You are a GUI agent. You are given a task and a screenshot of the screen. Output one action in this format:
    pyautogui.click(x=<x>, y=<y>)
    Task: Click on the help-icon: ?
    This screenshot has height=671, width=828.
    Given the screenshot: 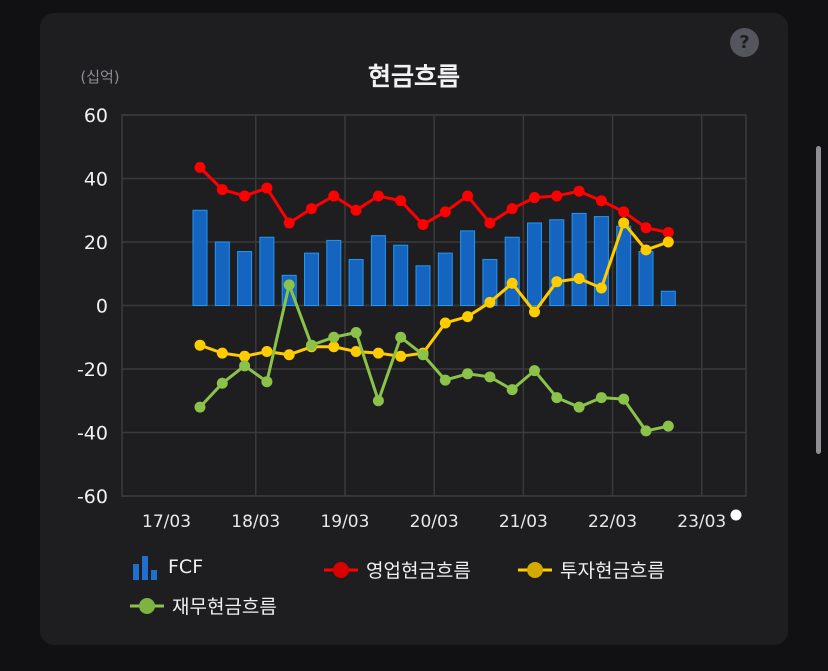 What is the action you would take?
    pyautogui.click(x=744, y=42)
    